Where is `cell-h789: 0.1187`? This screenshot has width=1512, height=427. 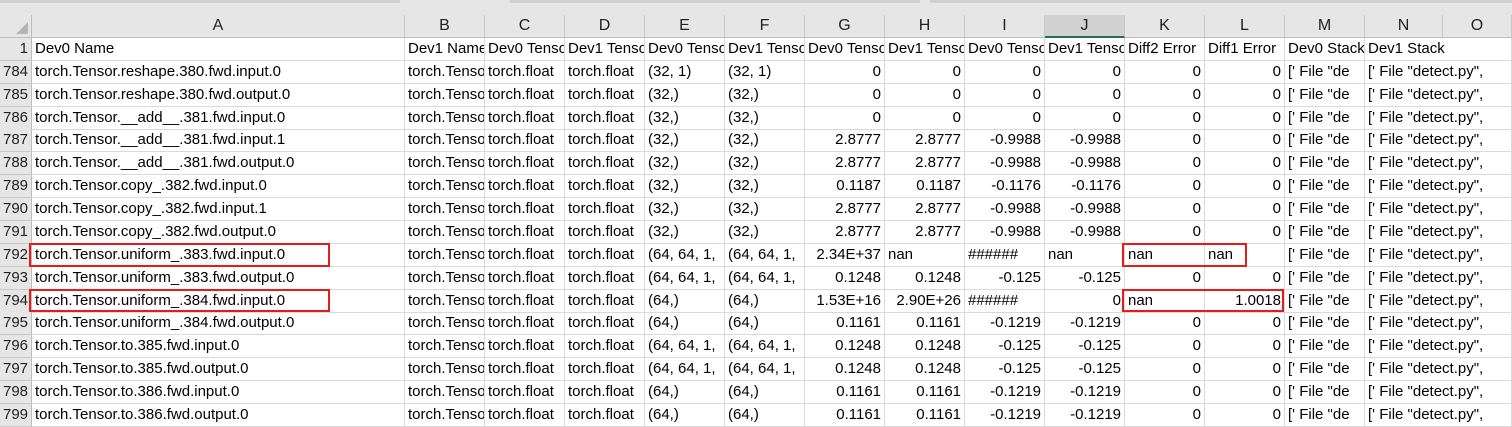 cell-h789: 0.1187 is located at coordinates (925, 187).